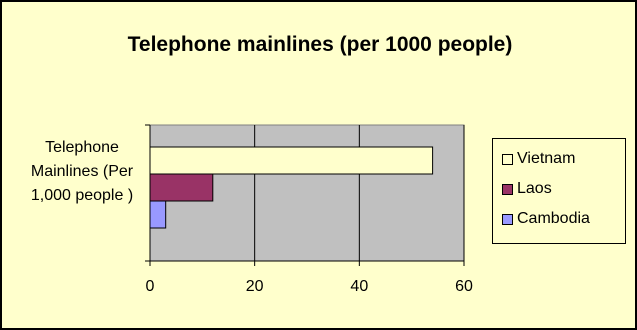 The width and height of the screenshot is (637, 330). Describe the element at coordinates (507, 189) in the screenshot. I see `legend-swatch-laos` at that location.